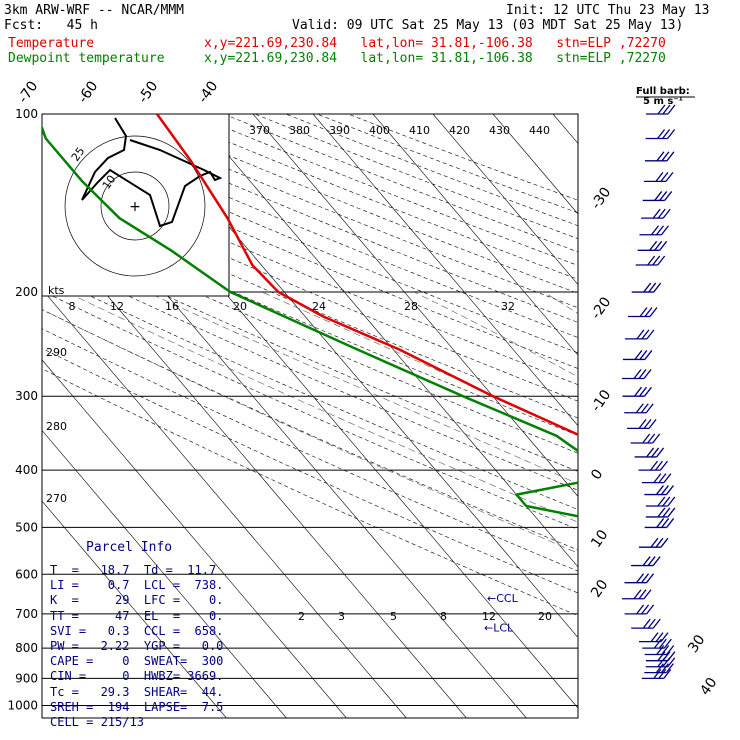 The image size is (740, 740). Describe the element at coordinates (459, 130) in the screenshot. I see `theta-label: 420` at that location.